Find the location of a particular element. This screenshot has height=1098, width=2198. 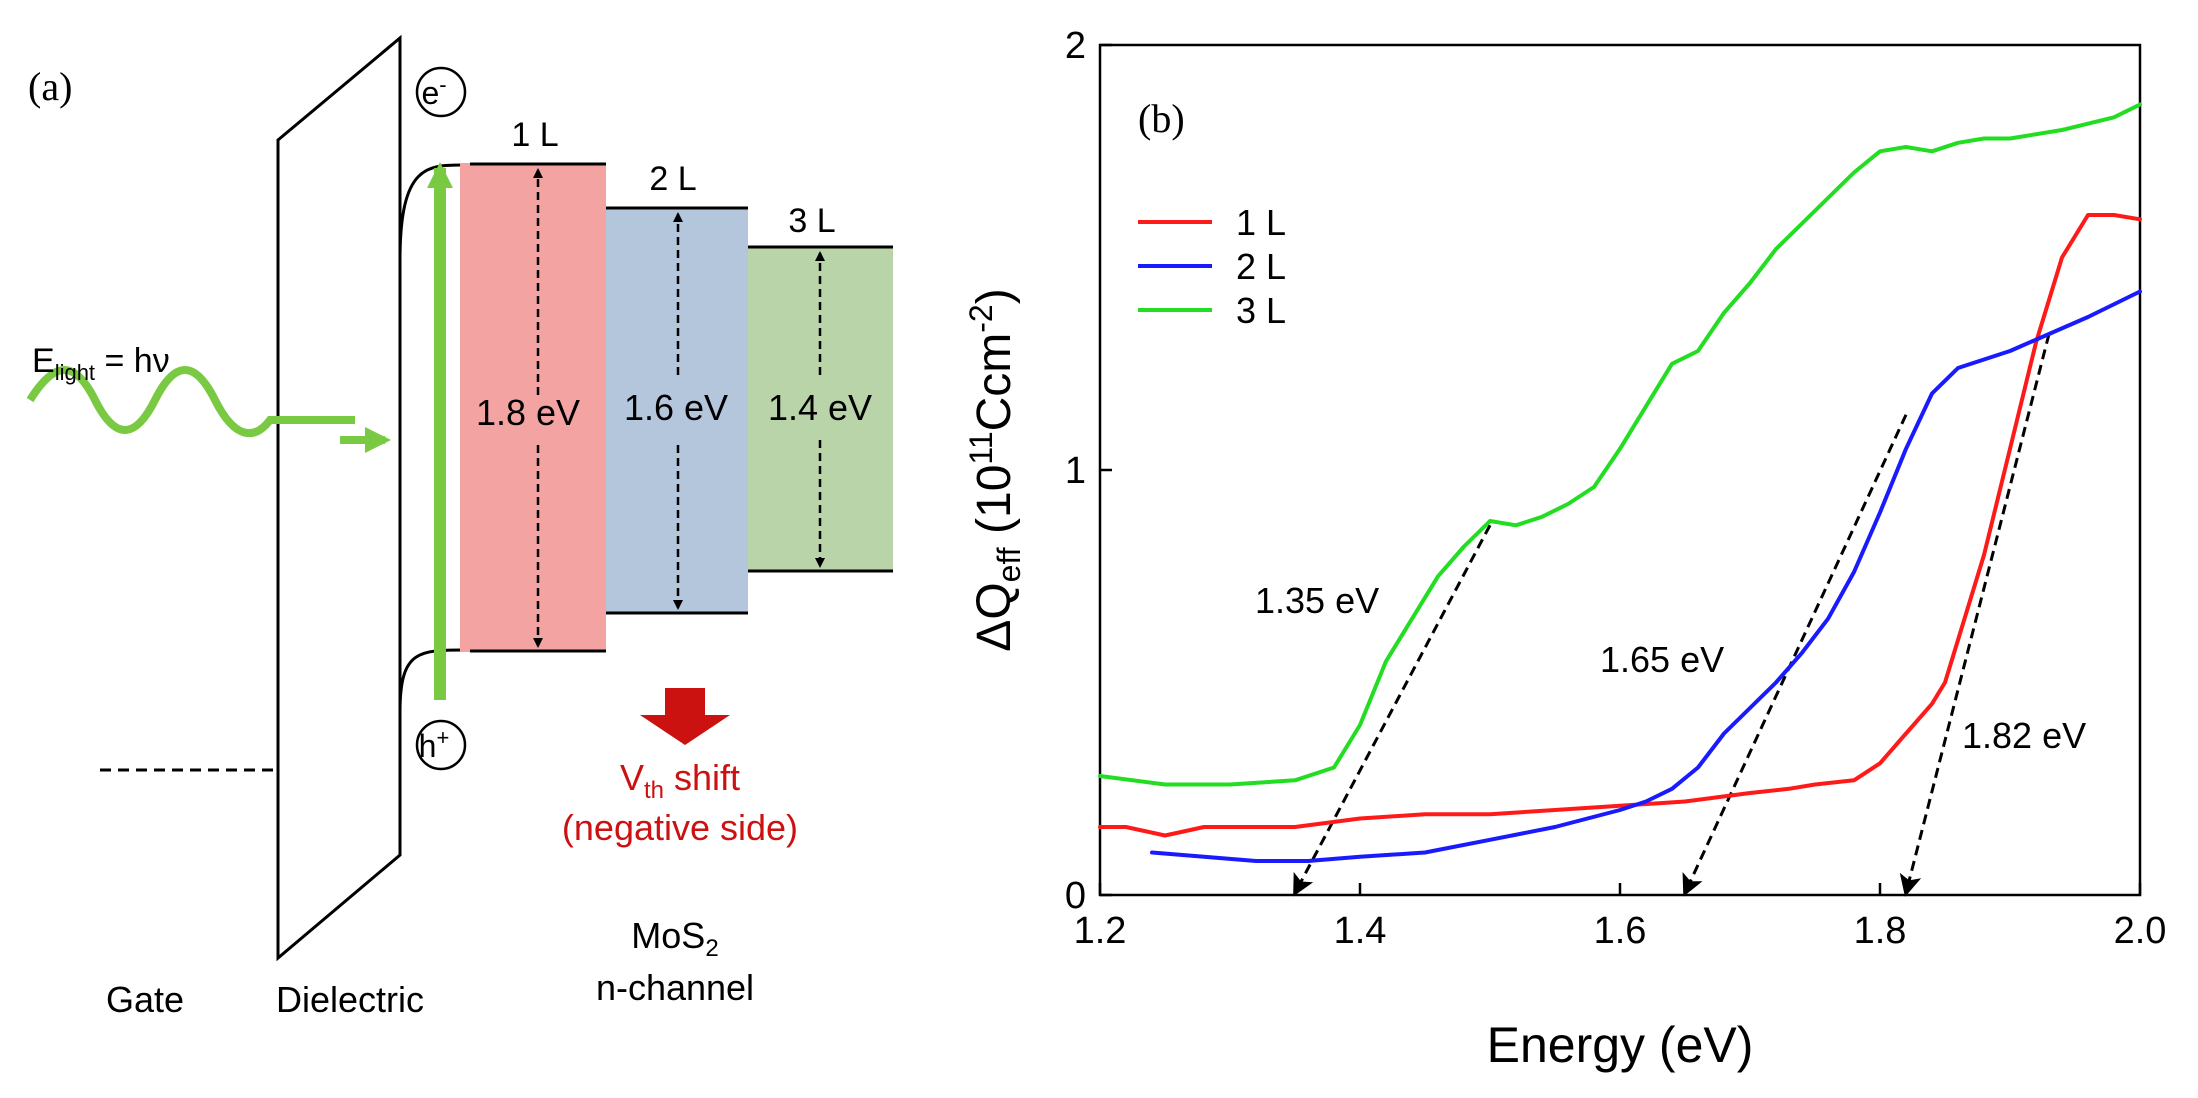

electron-sup: - is located at coordinates (442, 84).